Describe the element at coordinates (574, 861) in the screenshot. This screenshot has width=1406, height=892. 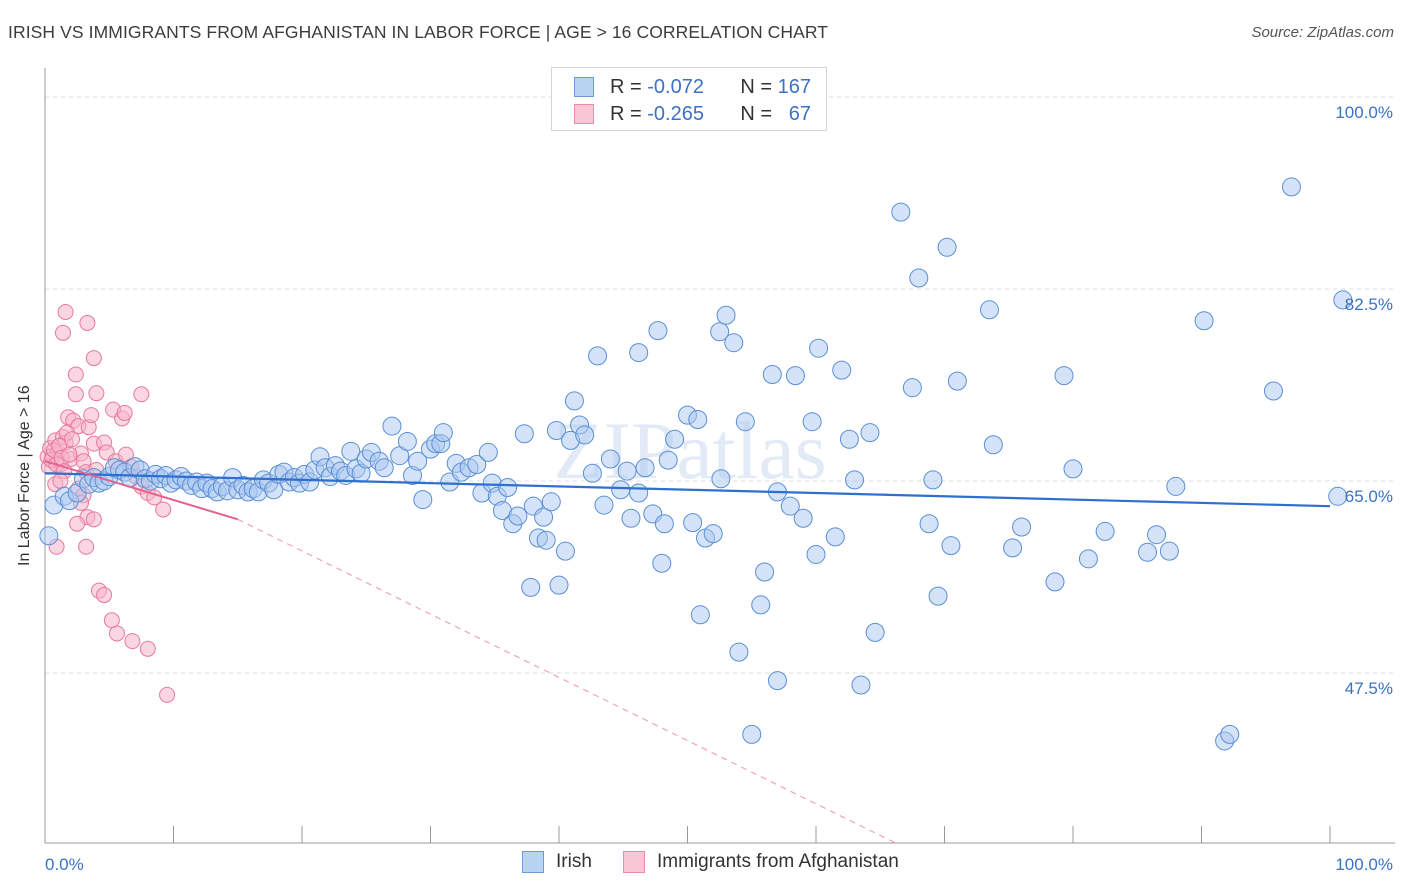
I see `legend-label-irish: Irish` at that location.